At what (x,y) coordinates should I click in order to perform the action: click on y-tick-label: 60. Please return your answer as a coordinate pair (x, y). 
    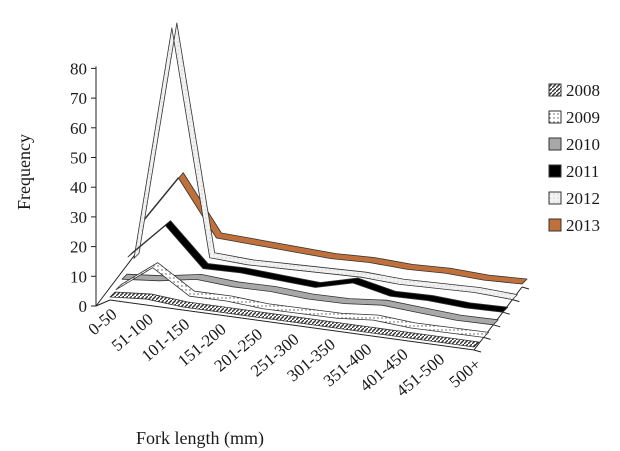
    Looking at the image, I should click on (78, 128).